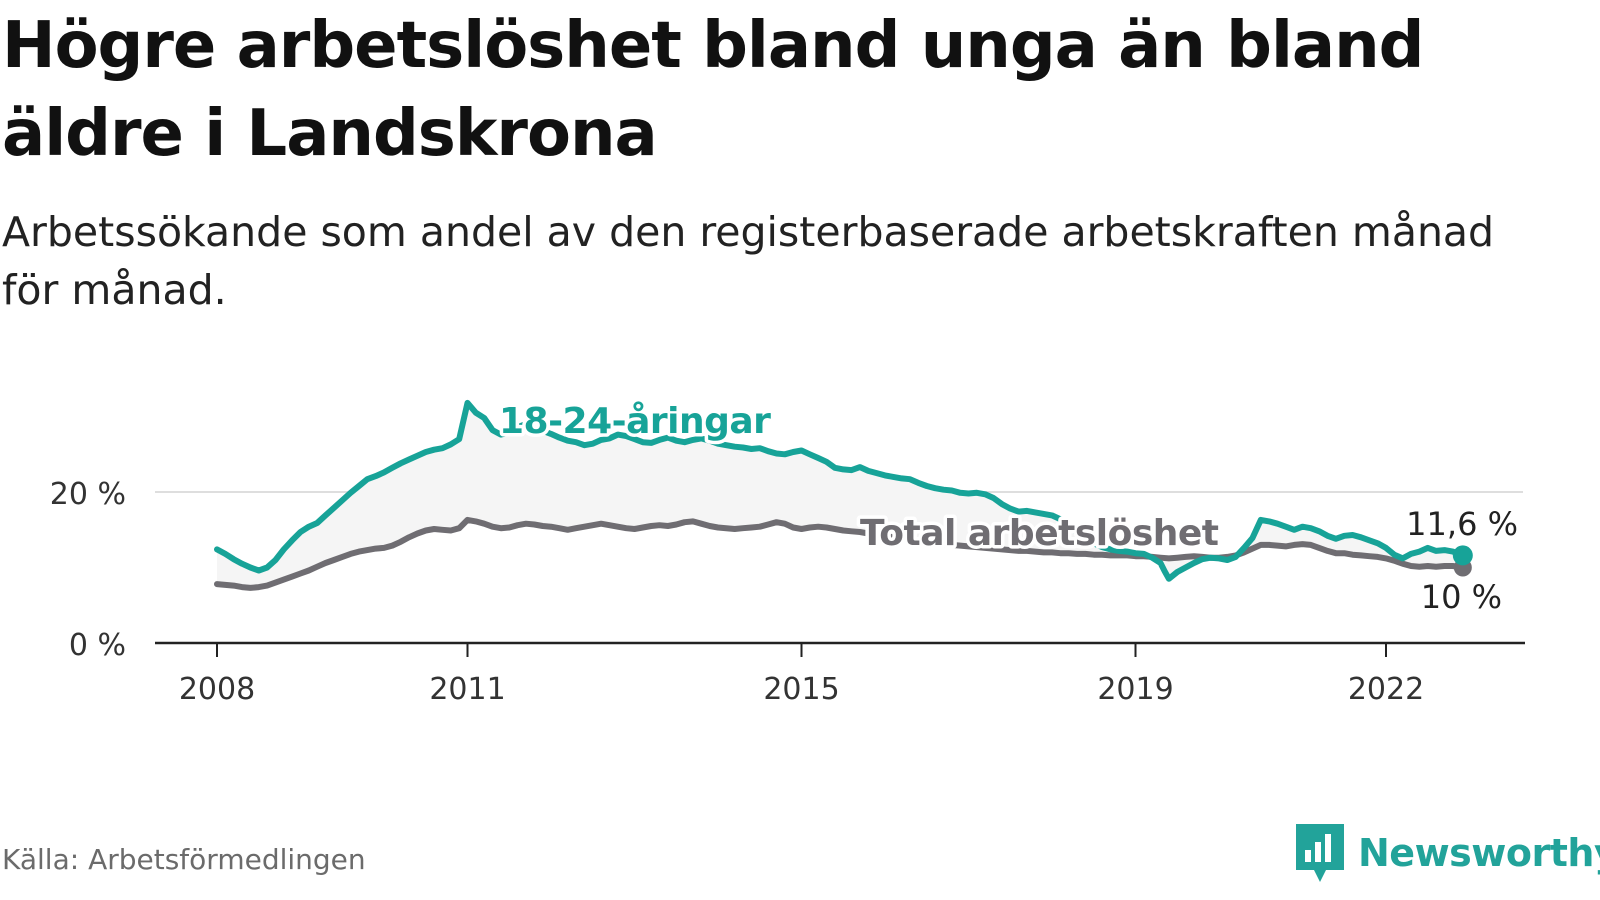 This screenshot has height=900, width=1600. What do you see at coordinates (635, 421) in the screenshot?
I see `series-label-youth: 18-24-åringar` at bounding box center [635, 421].